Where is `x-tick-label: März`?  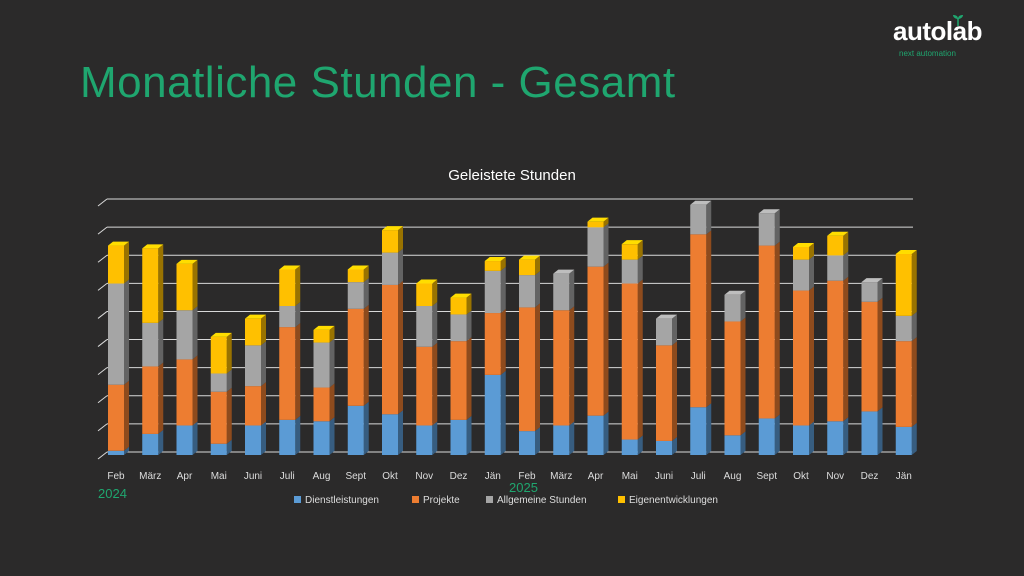
x-tick-label: März is located at coordinates (561, 476).